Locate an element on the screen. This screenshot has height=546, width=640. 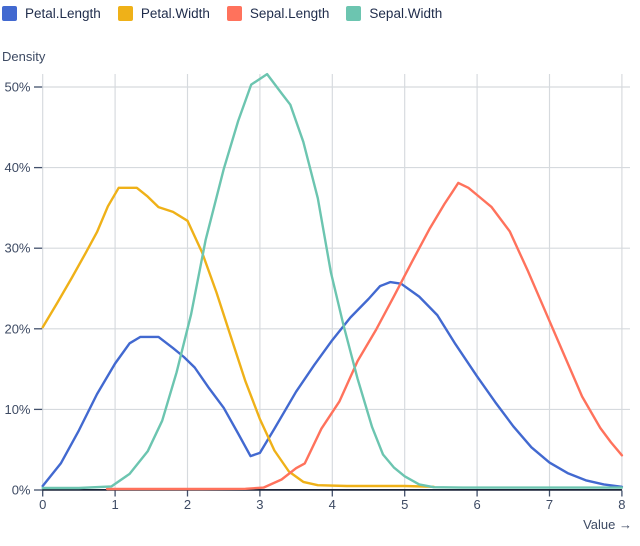
y-axis-title: Density is located at coordinates (24, 56).